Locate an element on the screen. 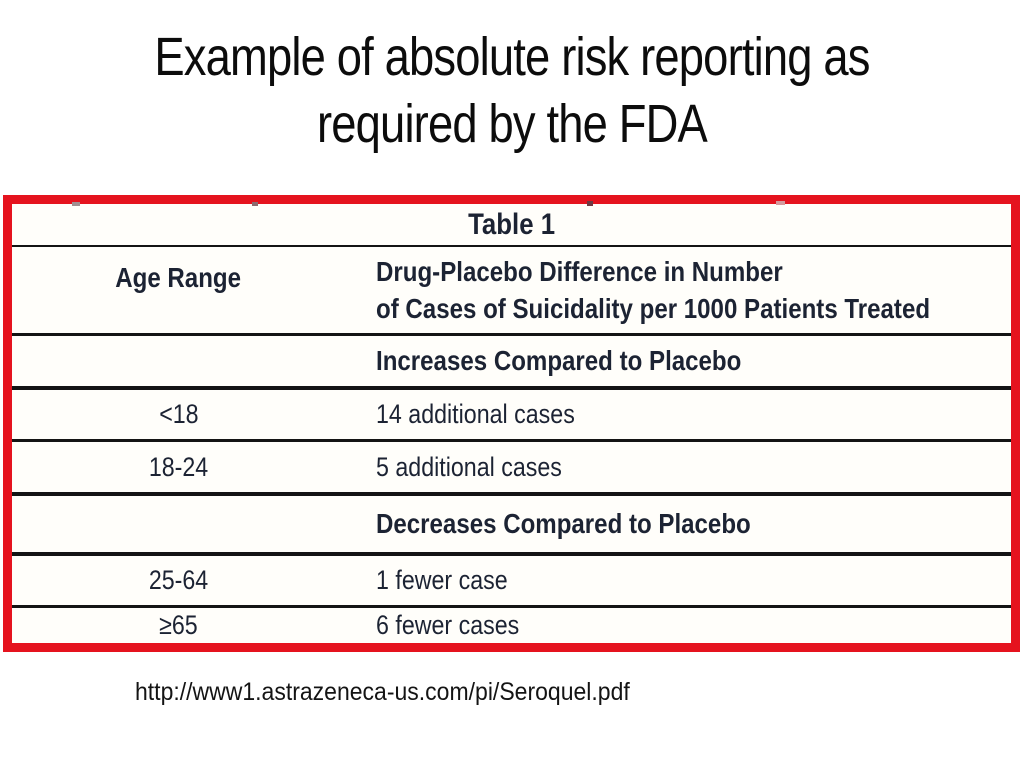 The height and width of the screenshot is (768, 1024). header-cell-age-range: Age Range is located at coordinates (191, 271).